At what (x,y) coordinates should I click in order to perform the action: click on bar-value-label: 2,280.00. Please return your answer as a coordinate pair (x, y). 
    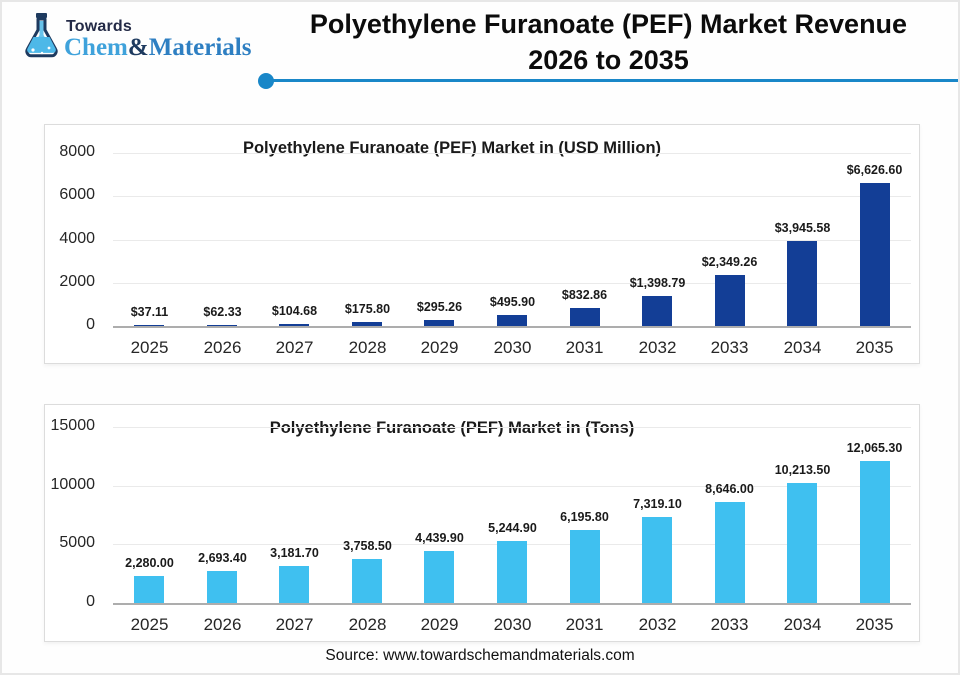
    Looking at the image, I should click on (149, 563).